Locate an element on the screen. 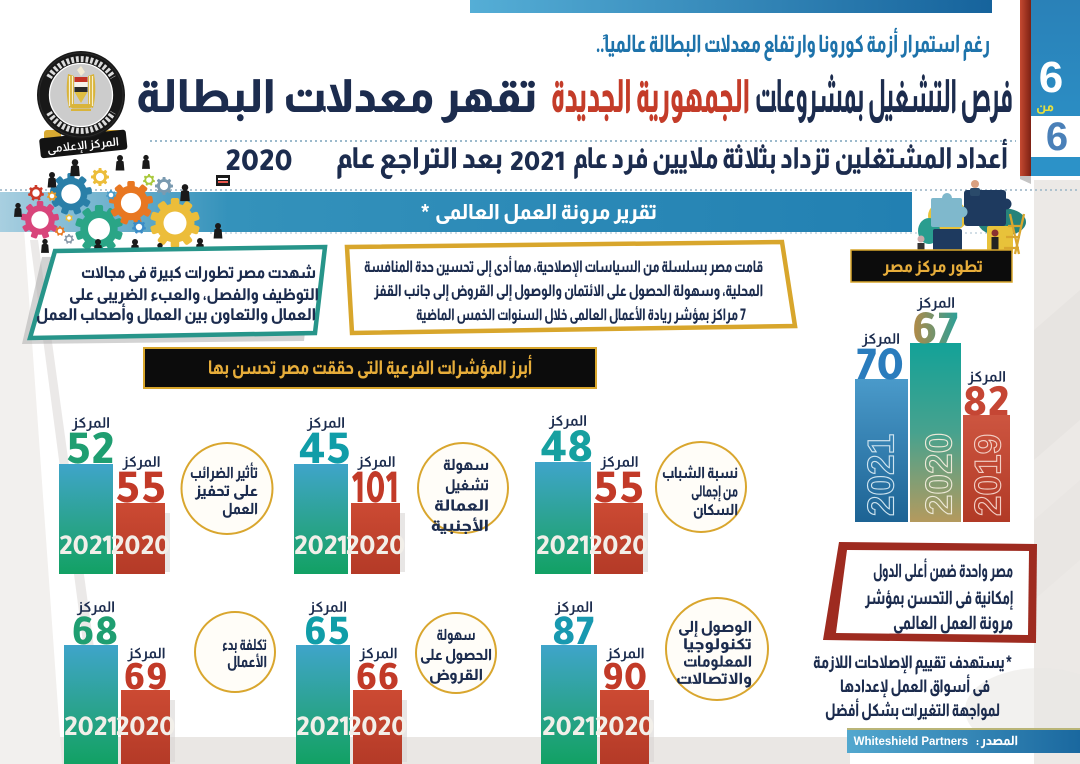 The width and height of the screenshot is (1080, 764). svg-text: Whiteshield Partners is located at coordinates (911, 742).